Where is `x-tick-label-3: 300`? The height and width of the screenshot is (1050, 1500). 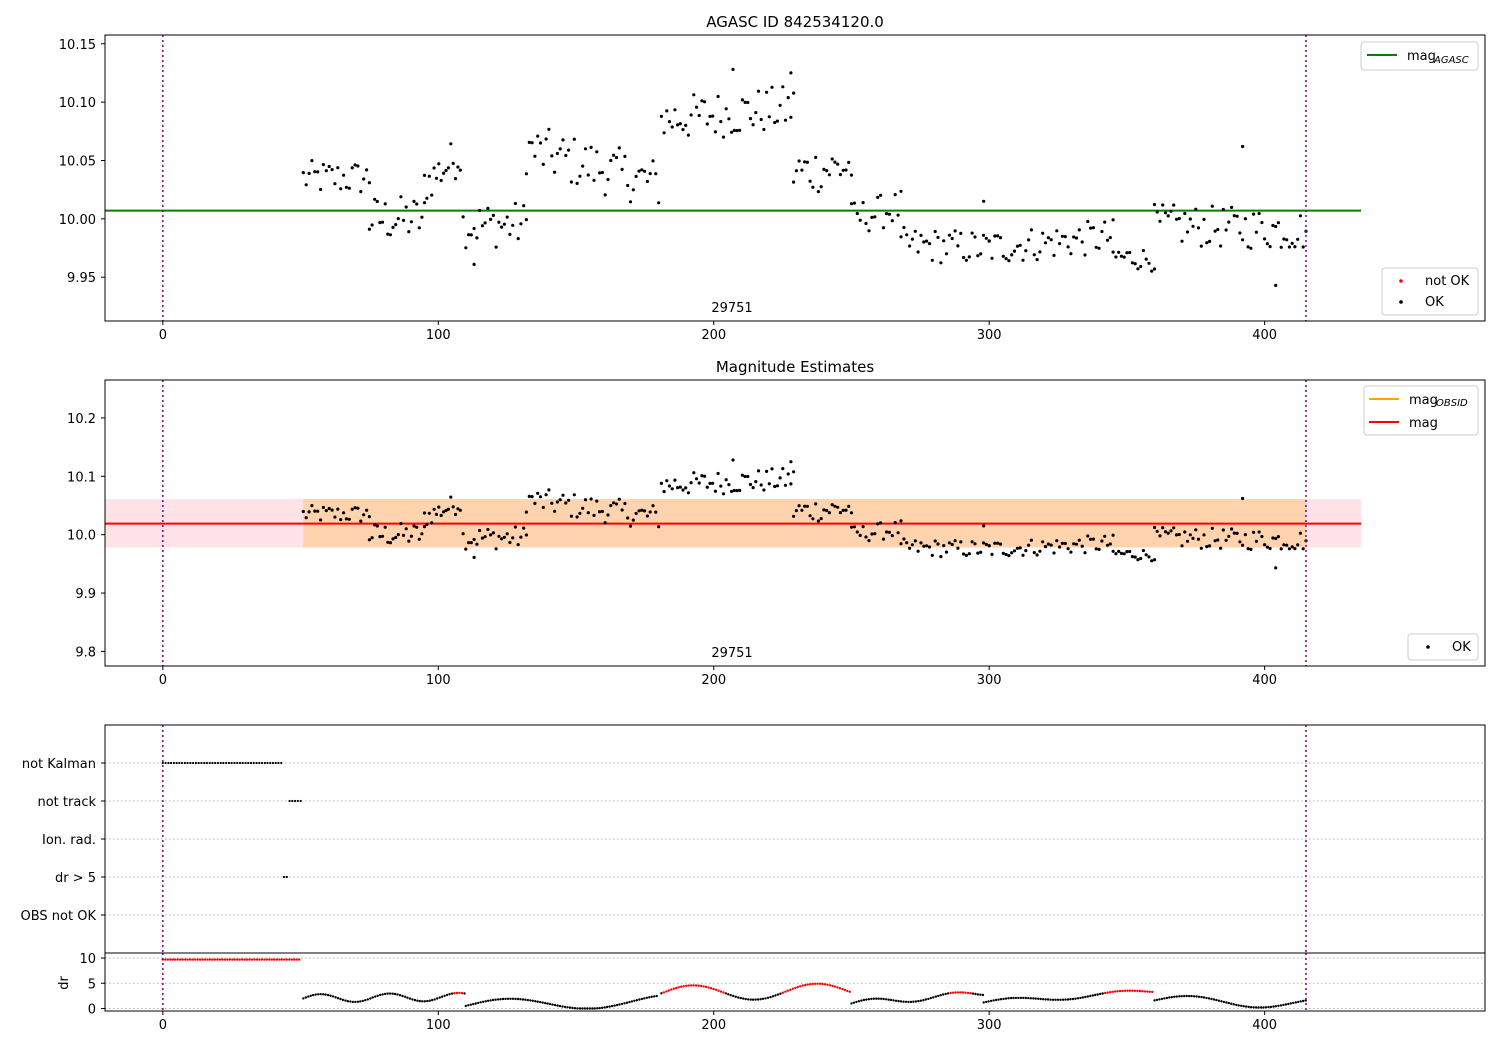
x-tick-label-3: 300 is located at coordinates (989, 1025).